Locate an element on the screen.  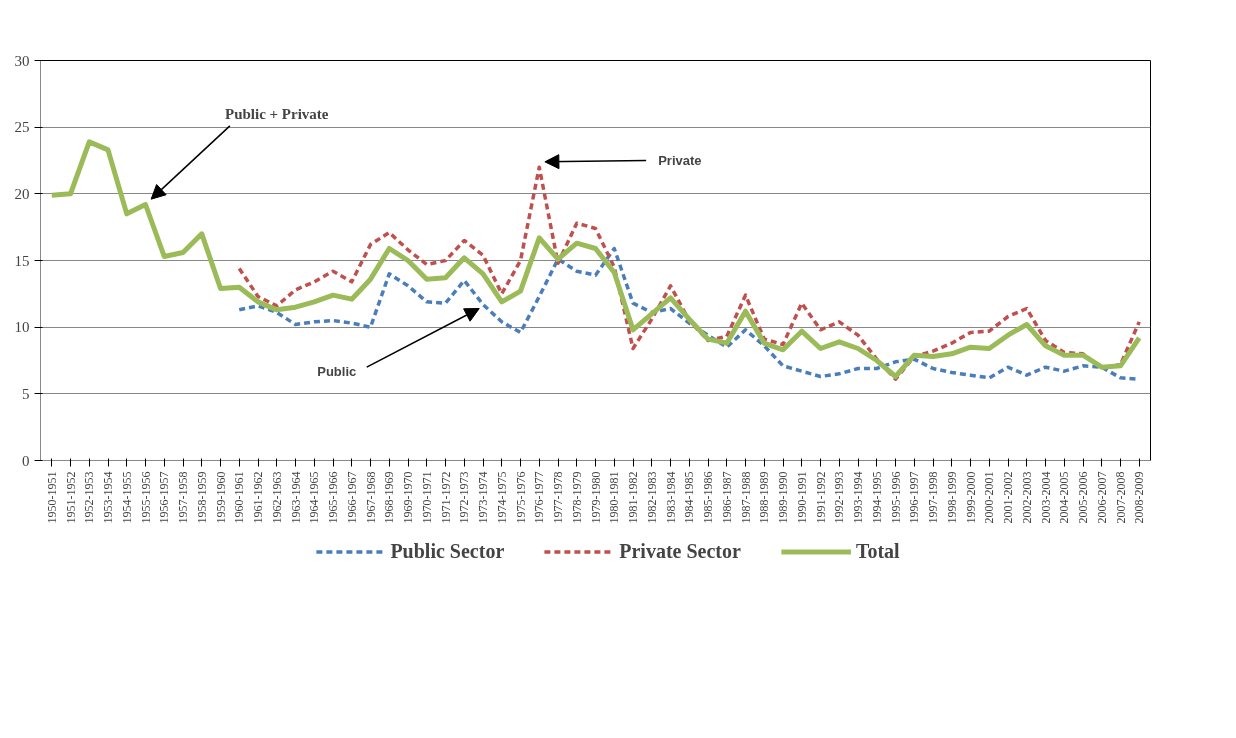
x-tick-label: 1979-1980 is located at coordinates (595, 497).